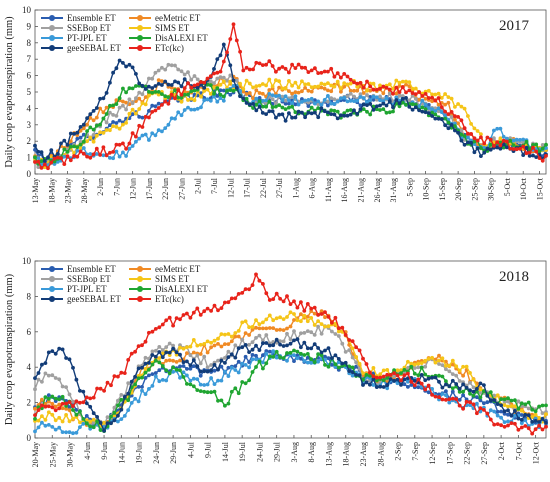 The height and width of the screenshot is (482, 550). I want to click on x-tick-label: 27-Jun, so click(181, 189).